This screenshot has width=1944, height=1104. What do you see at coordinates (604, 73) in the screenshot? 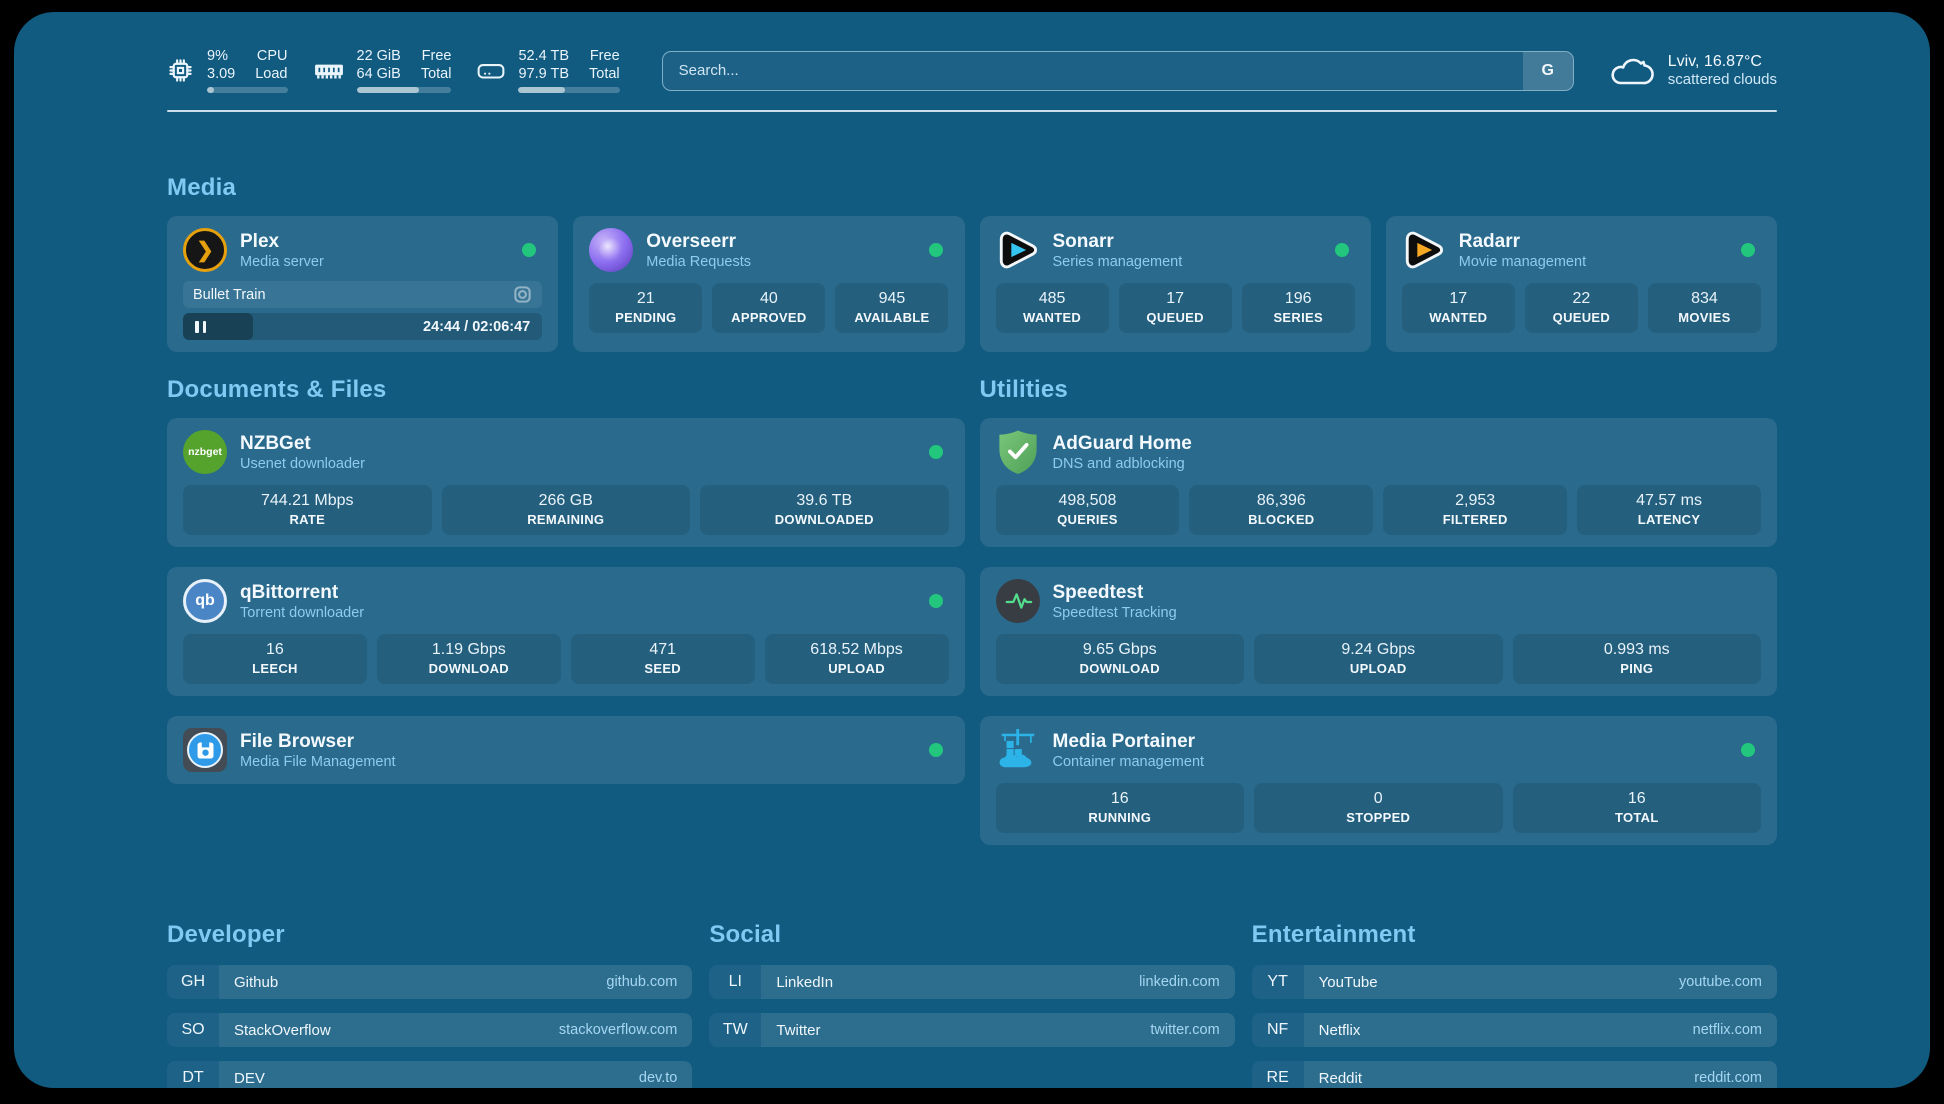
I see `disk-total-label: Total` at bounding box center [604, 73].